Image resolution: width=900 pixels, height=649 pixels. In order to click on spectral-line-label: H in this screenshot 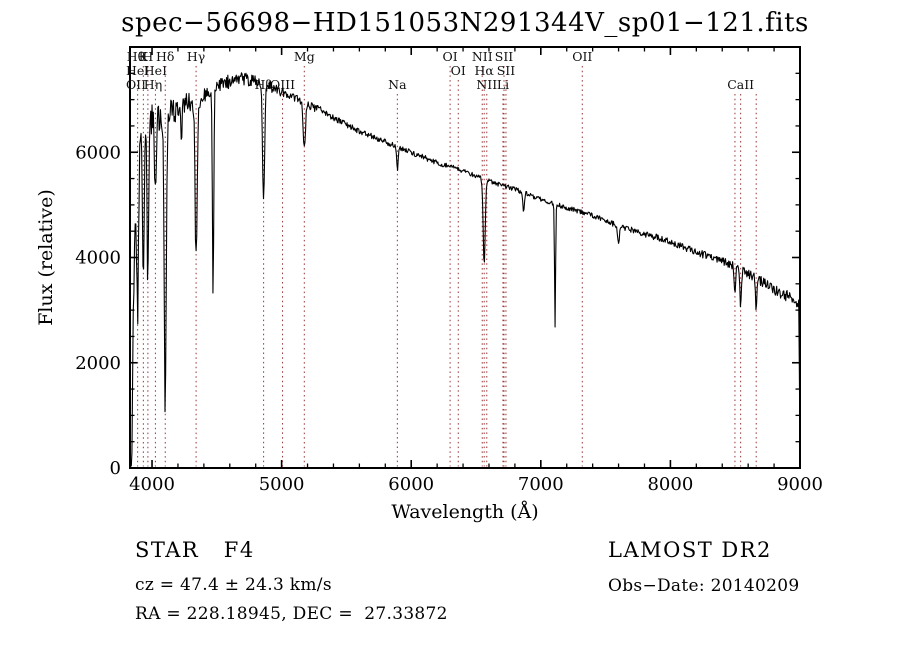, I will do `click(147, 56)`.